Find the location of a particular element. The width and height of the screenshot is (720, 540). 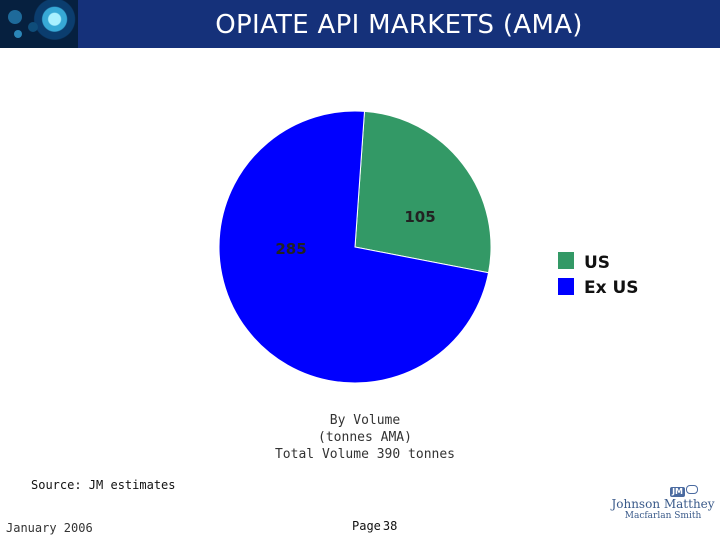

caption-line-2: (tonnes AMA) is located at coordinates (365, 437).